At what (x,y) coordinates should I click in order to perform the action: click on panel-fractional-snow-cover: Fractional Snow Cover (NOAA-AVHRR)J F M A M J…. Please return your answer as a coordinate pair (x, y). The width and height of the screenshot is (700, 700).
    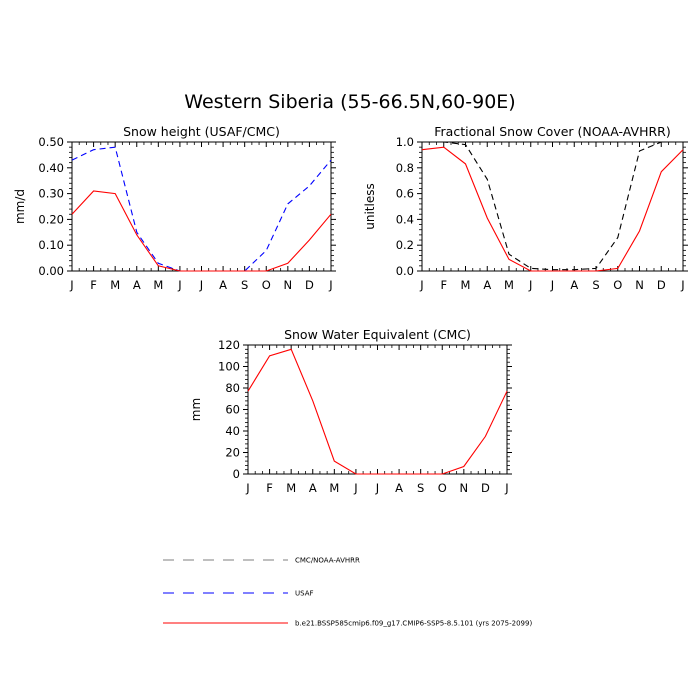
    Looking at the image, I should click on (525, 208).